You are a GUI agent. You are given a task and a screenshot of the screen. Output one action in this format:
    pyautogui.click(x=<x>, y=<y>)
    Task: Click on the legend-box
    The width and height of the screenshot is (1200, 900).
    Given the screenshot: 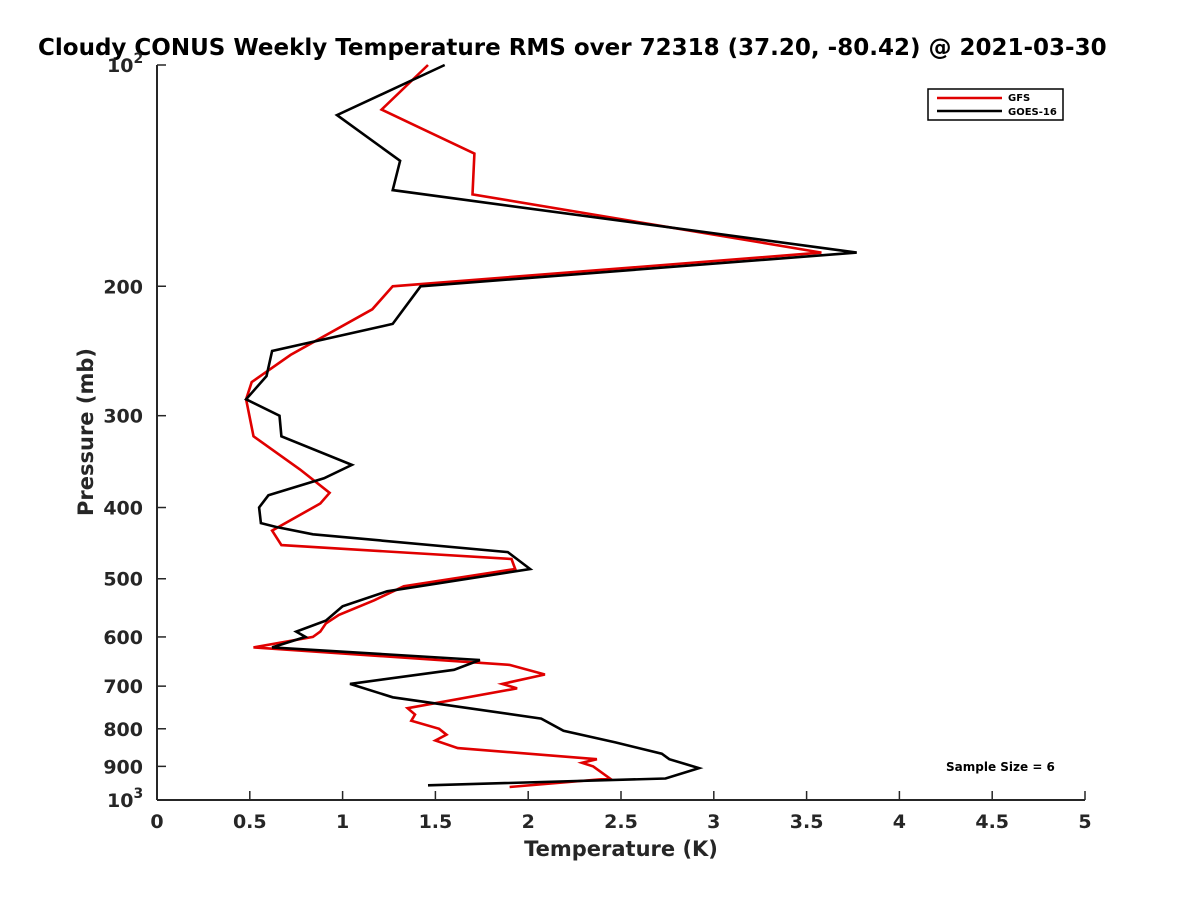 What is the action you would take?
    pyautogui.click(x=995, y=104)
    